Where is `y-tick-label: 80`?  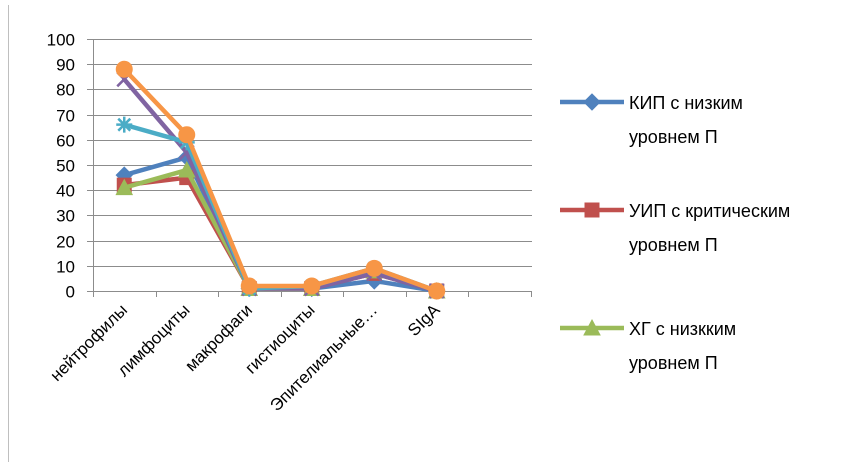 y-tick-label: 80 is located at coordinates (65, 90).